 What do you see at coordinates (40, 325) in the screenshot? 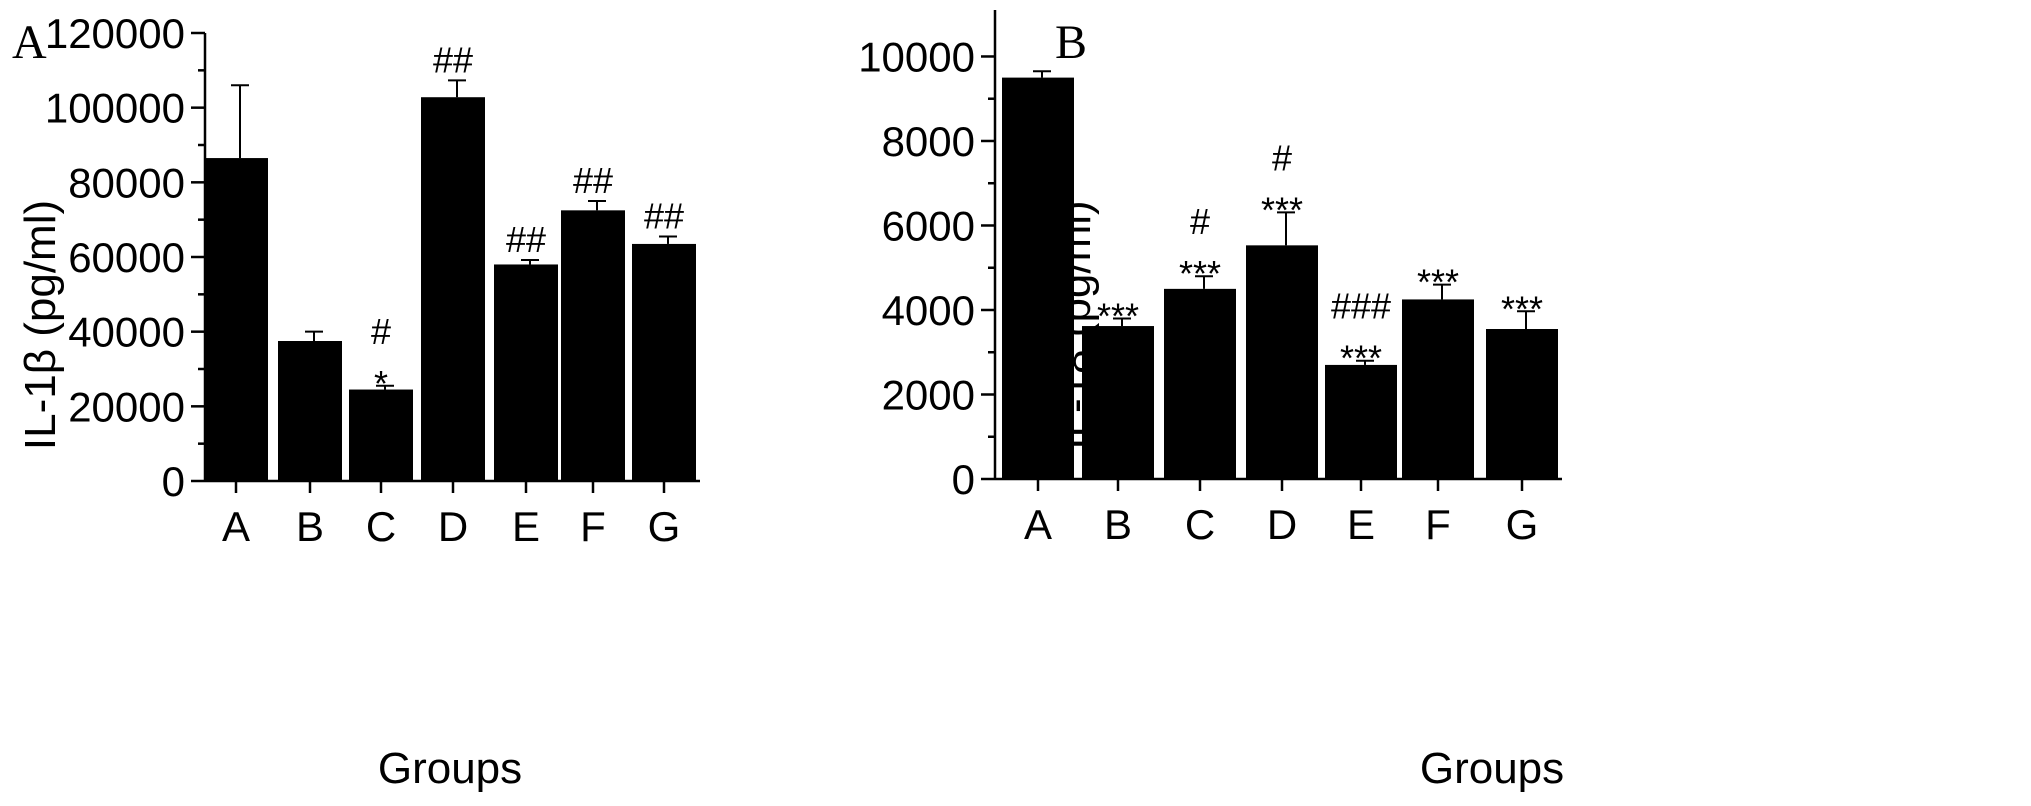
I see `panel-a-y-axis-title: IL-1β (pg/ml)` at bounding box center [40, 325].